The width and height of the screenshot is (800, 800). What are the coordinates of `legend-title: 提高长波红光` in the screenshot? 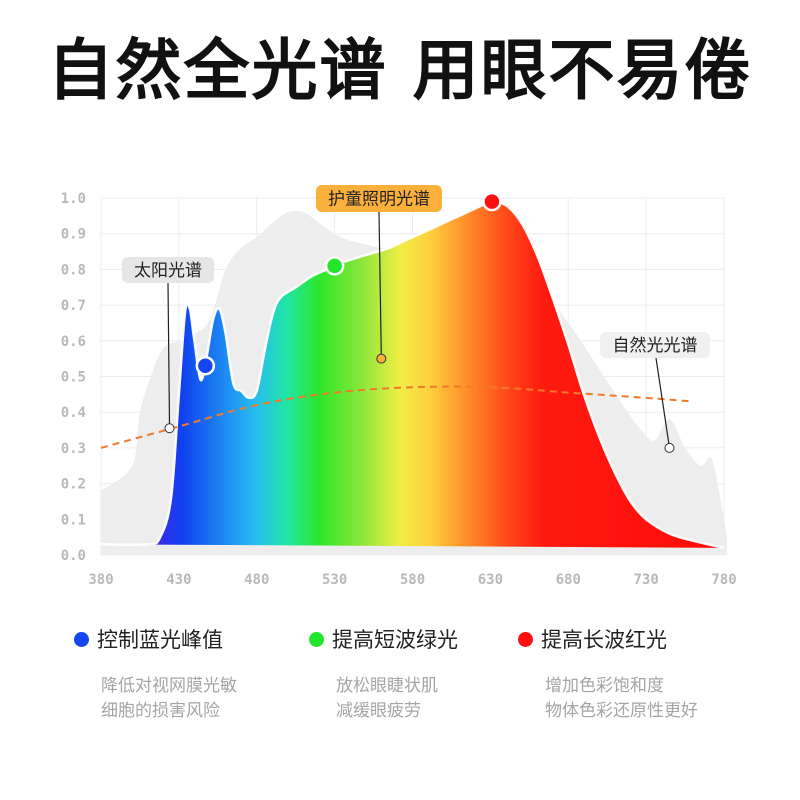 It's located at (604, 640).